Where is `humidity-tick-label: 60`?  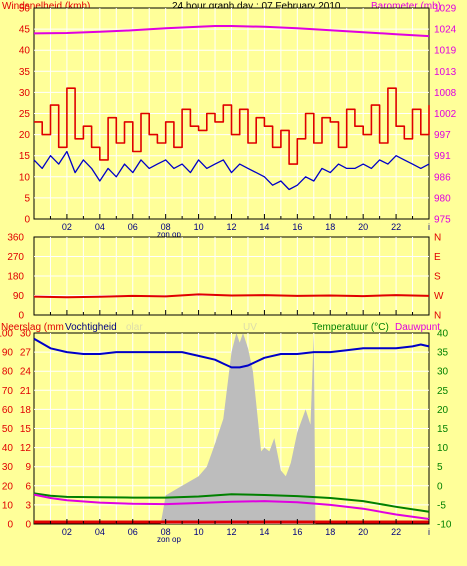
humidity-tick-label: 60 is located at coordinates (8, 410).